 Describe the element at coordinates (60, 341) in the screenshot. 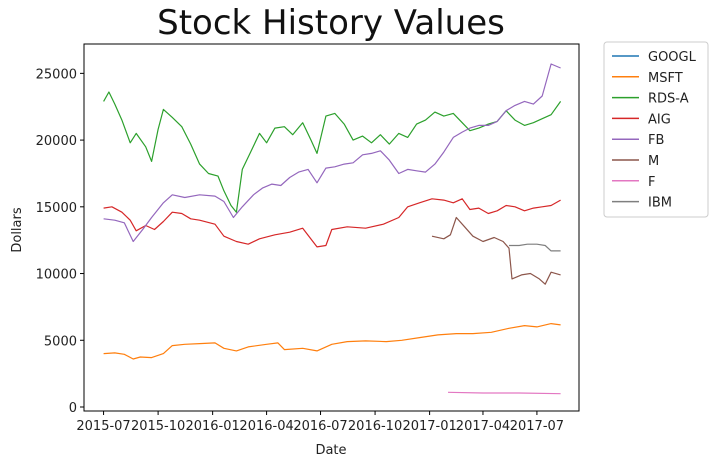

I see `y-tick-label: 5000` at that location.